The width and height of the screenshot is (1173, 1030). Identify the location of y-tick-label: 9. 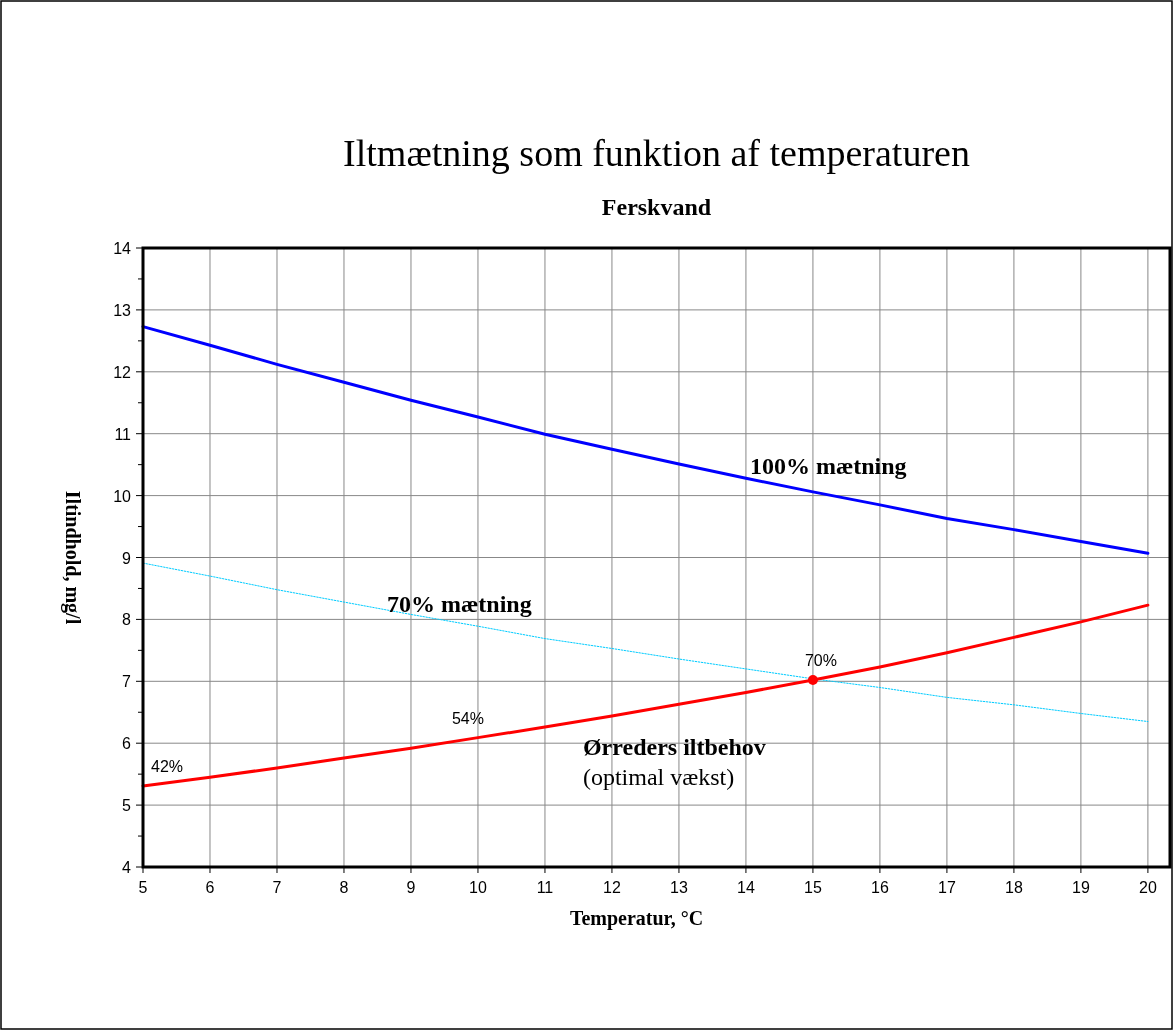
(127, 558).